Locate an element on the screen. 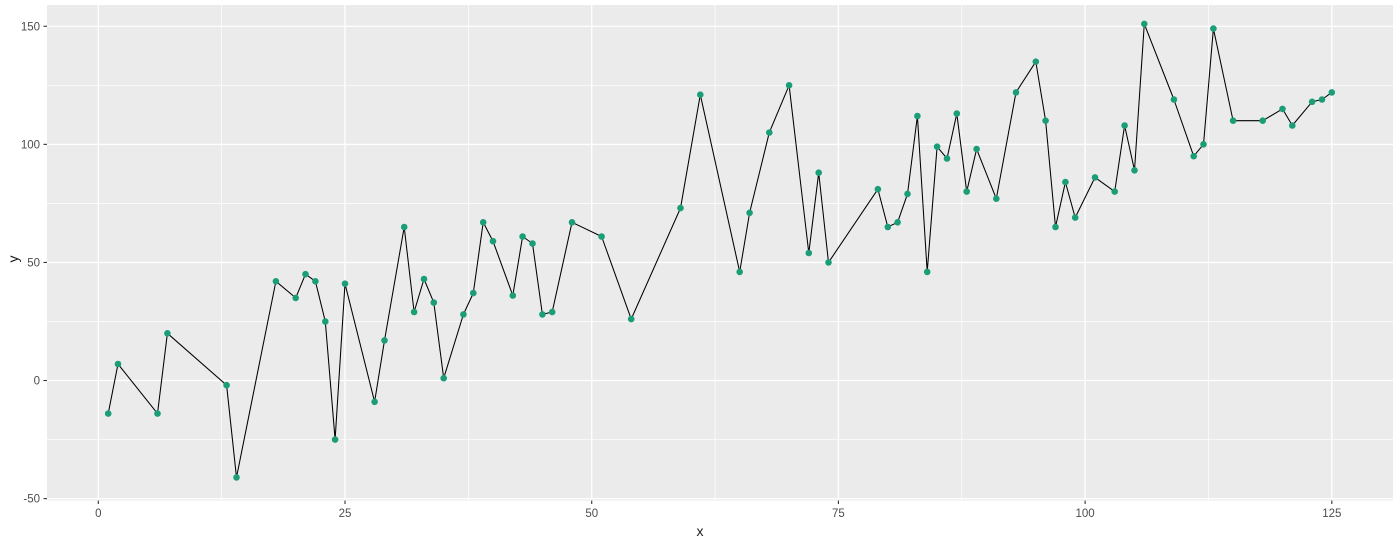  x-tick-label: 25 is located at coordinates (345, 514).